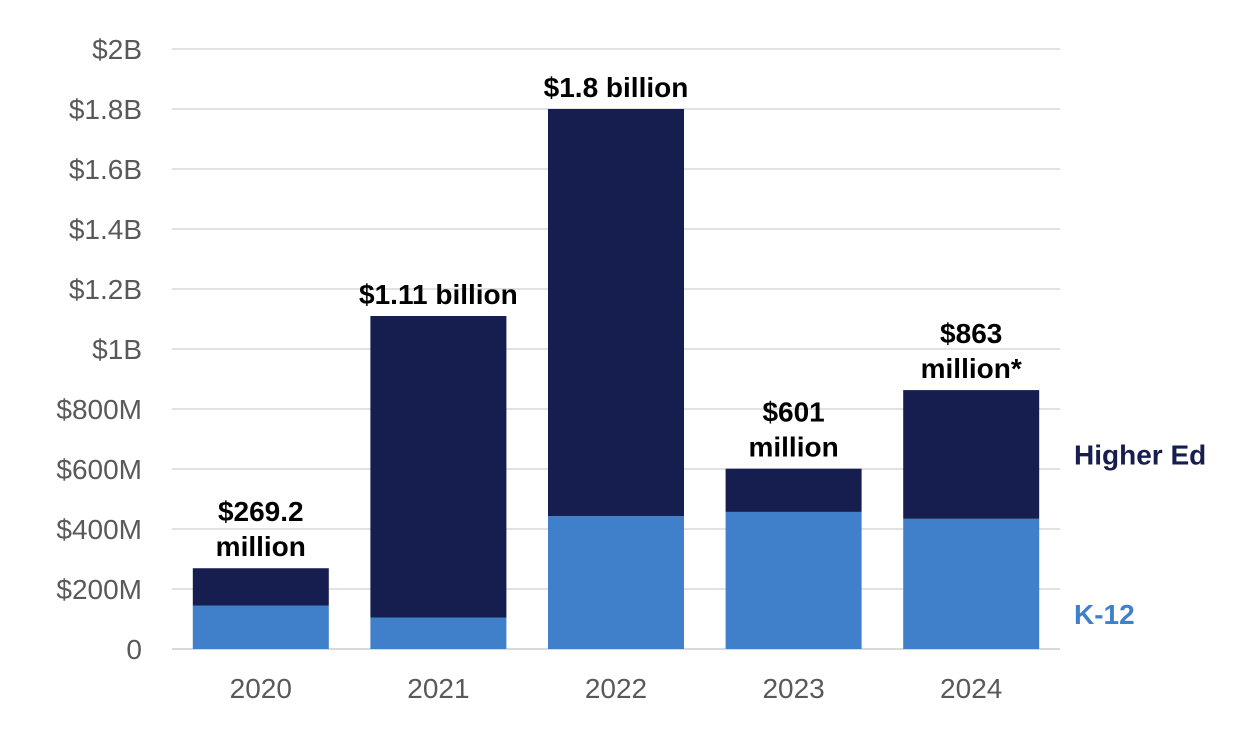 The image size is (1259, 744). What do you see at coordinates (99, 469) in the screenshot?
I see `y-tick-label: $600M` at bounding box center [99, 469].